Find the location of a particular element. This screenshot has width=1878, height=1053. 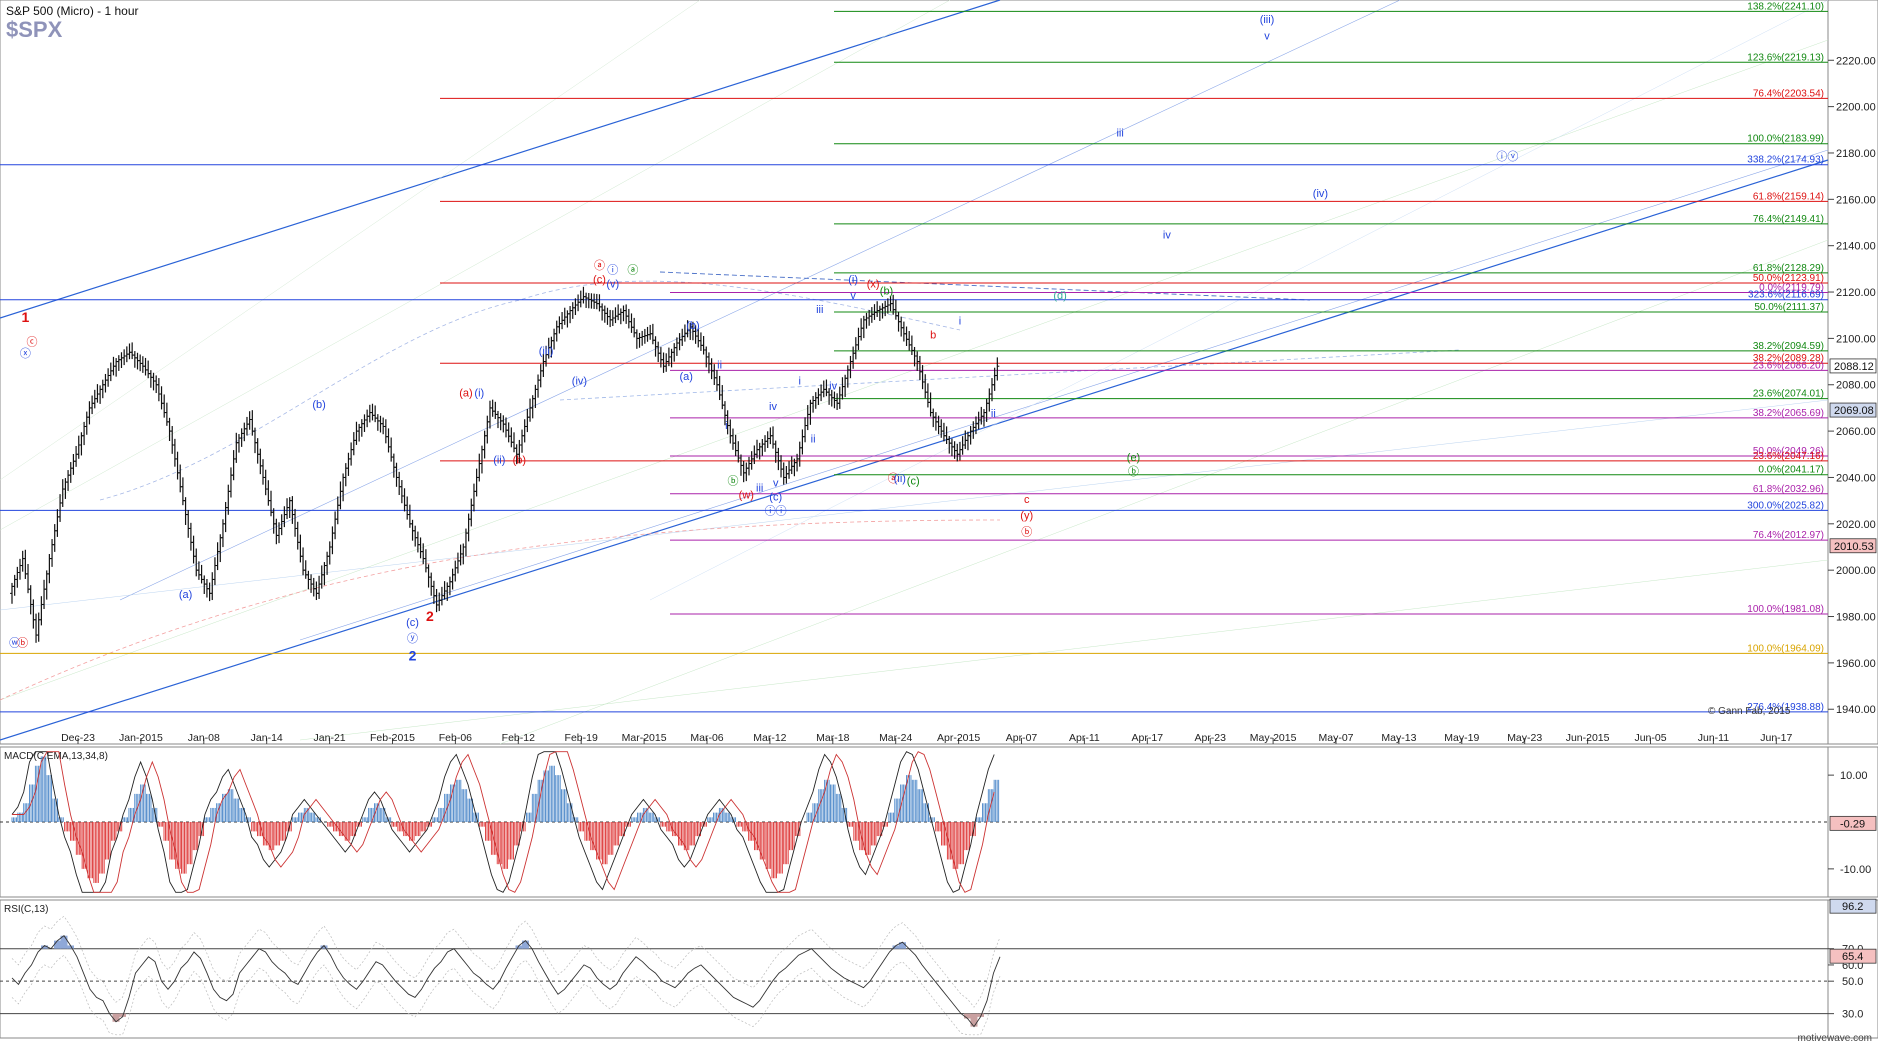

price-tick-label: 2000.00 is located at coordinates (1856, 571).